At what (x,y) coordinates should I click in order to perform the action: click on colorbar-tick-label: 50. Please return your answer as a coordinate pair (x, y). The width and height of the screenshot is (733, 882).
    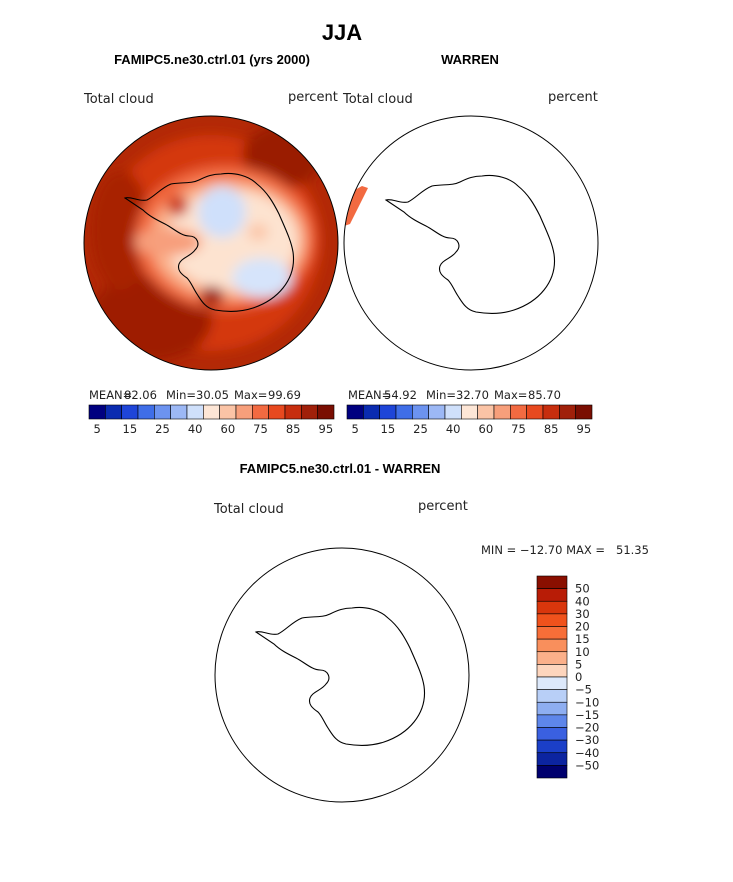
    Looking at the image, I should click on (582, 589).